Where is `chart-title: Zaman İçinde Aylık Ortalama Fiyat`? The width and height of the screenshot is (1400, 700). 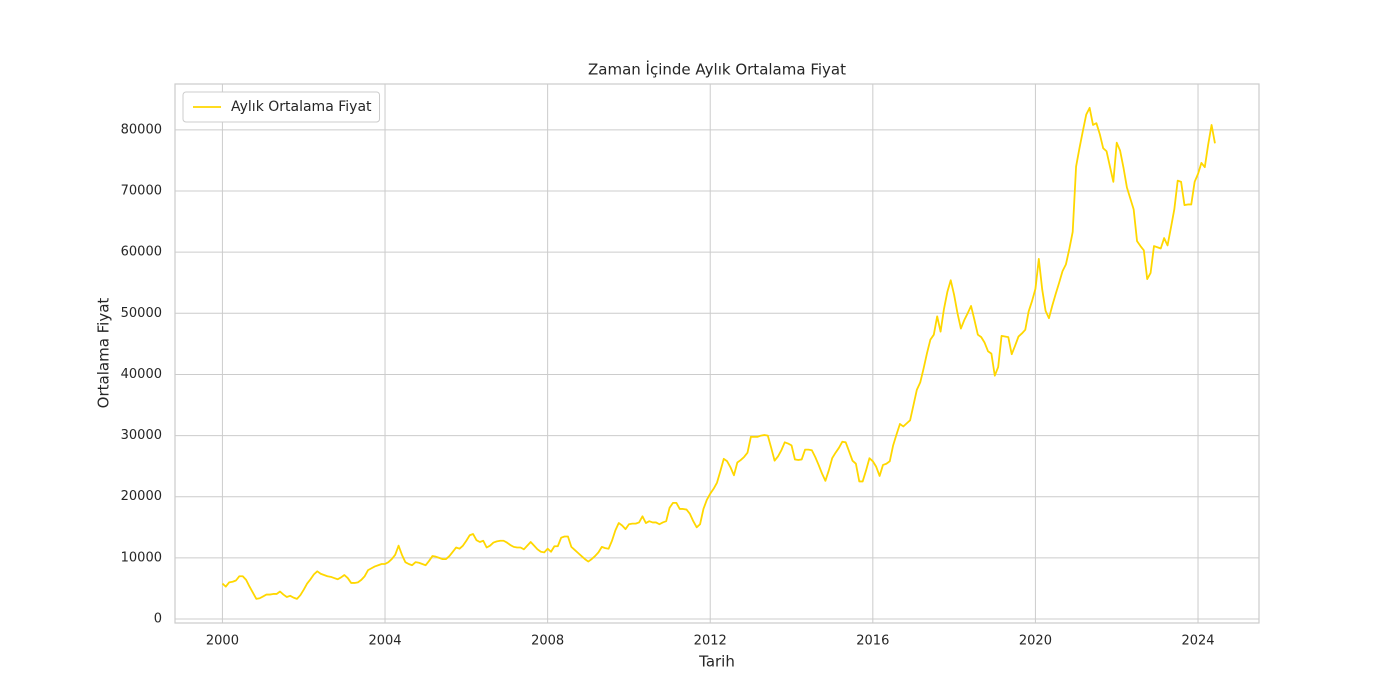
chart-title: Zaman İçinde Aylık Ortalama Fiyat is located at coordinates (717, 69).